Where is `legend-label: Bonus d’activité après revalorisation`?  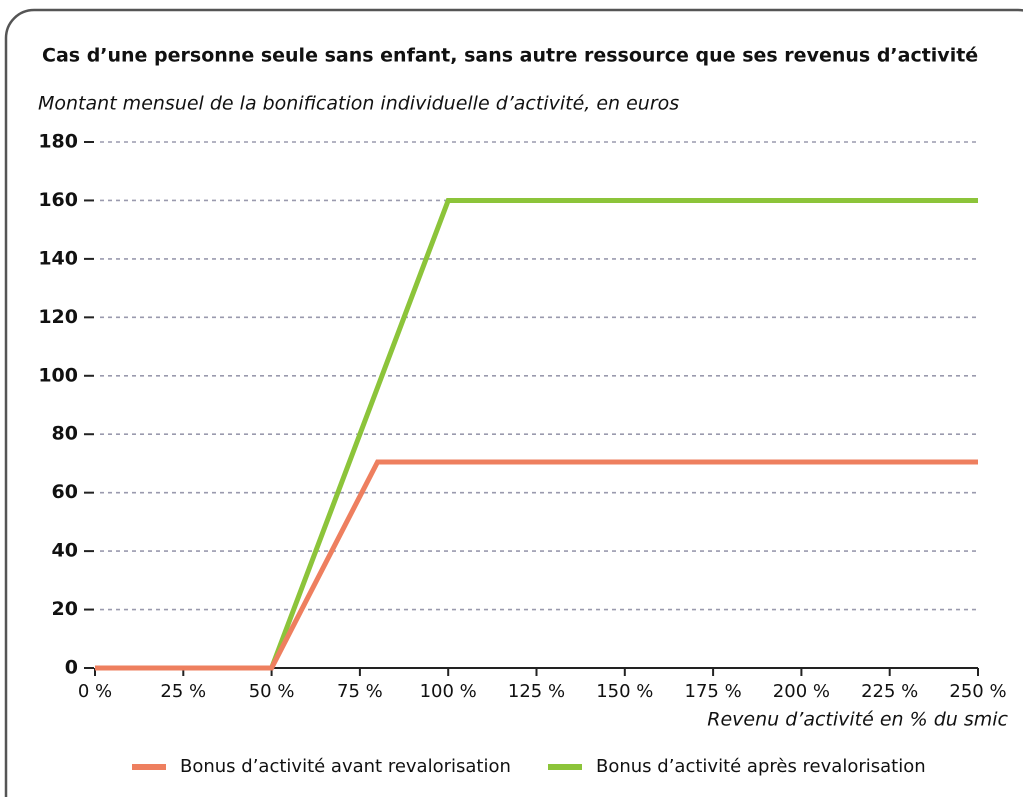
legend-label: Bonus d’activité après revalorisation is located at coordinates (761, 766).